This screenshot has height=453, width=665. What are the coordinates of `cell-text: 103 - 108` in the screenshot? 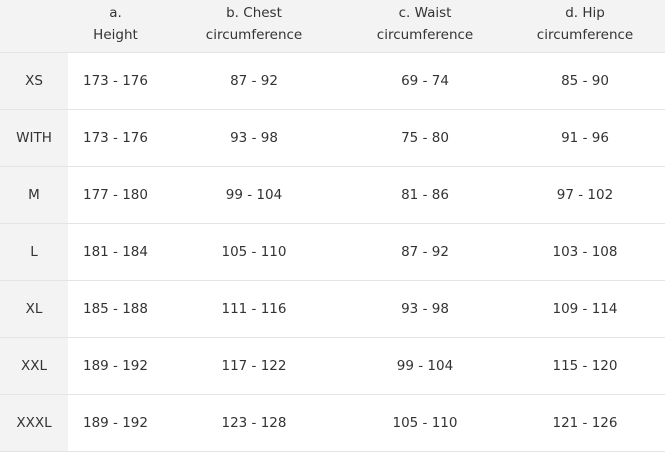 It's located at (585, 252).